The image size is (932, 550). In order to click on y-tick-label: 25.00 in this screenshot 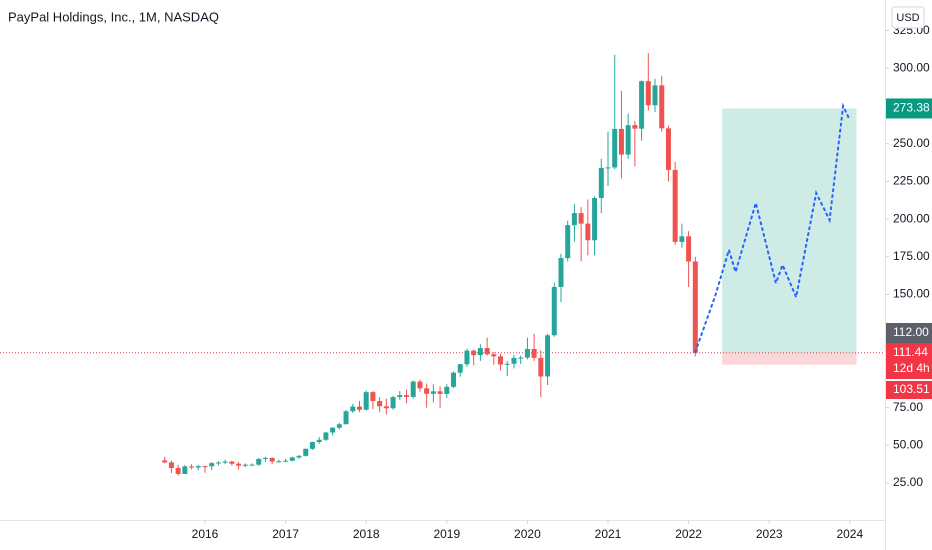, I will do `click(908, 482)`.